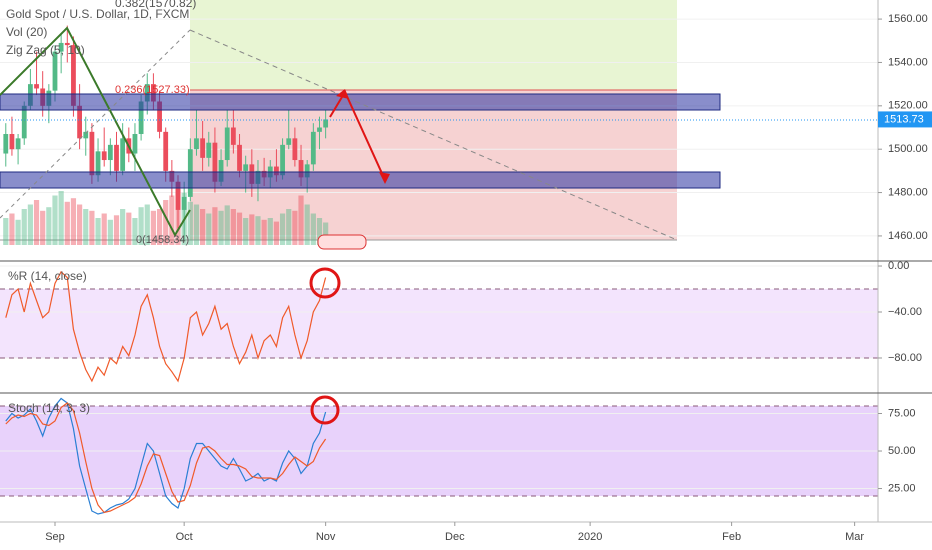 This screenshot has height=550, width=932. What do you see at coordinates (45, 50) in the screenshot?
I see `legend-indicator: Zig Zag (5, 10)` at bounding box center [45, 50].